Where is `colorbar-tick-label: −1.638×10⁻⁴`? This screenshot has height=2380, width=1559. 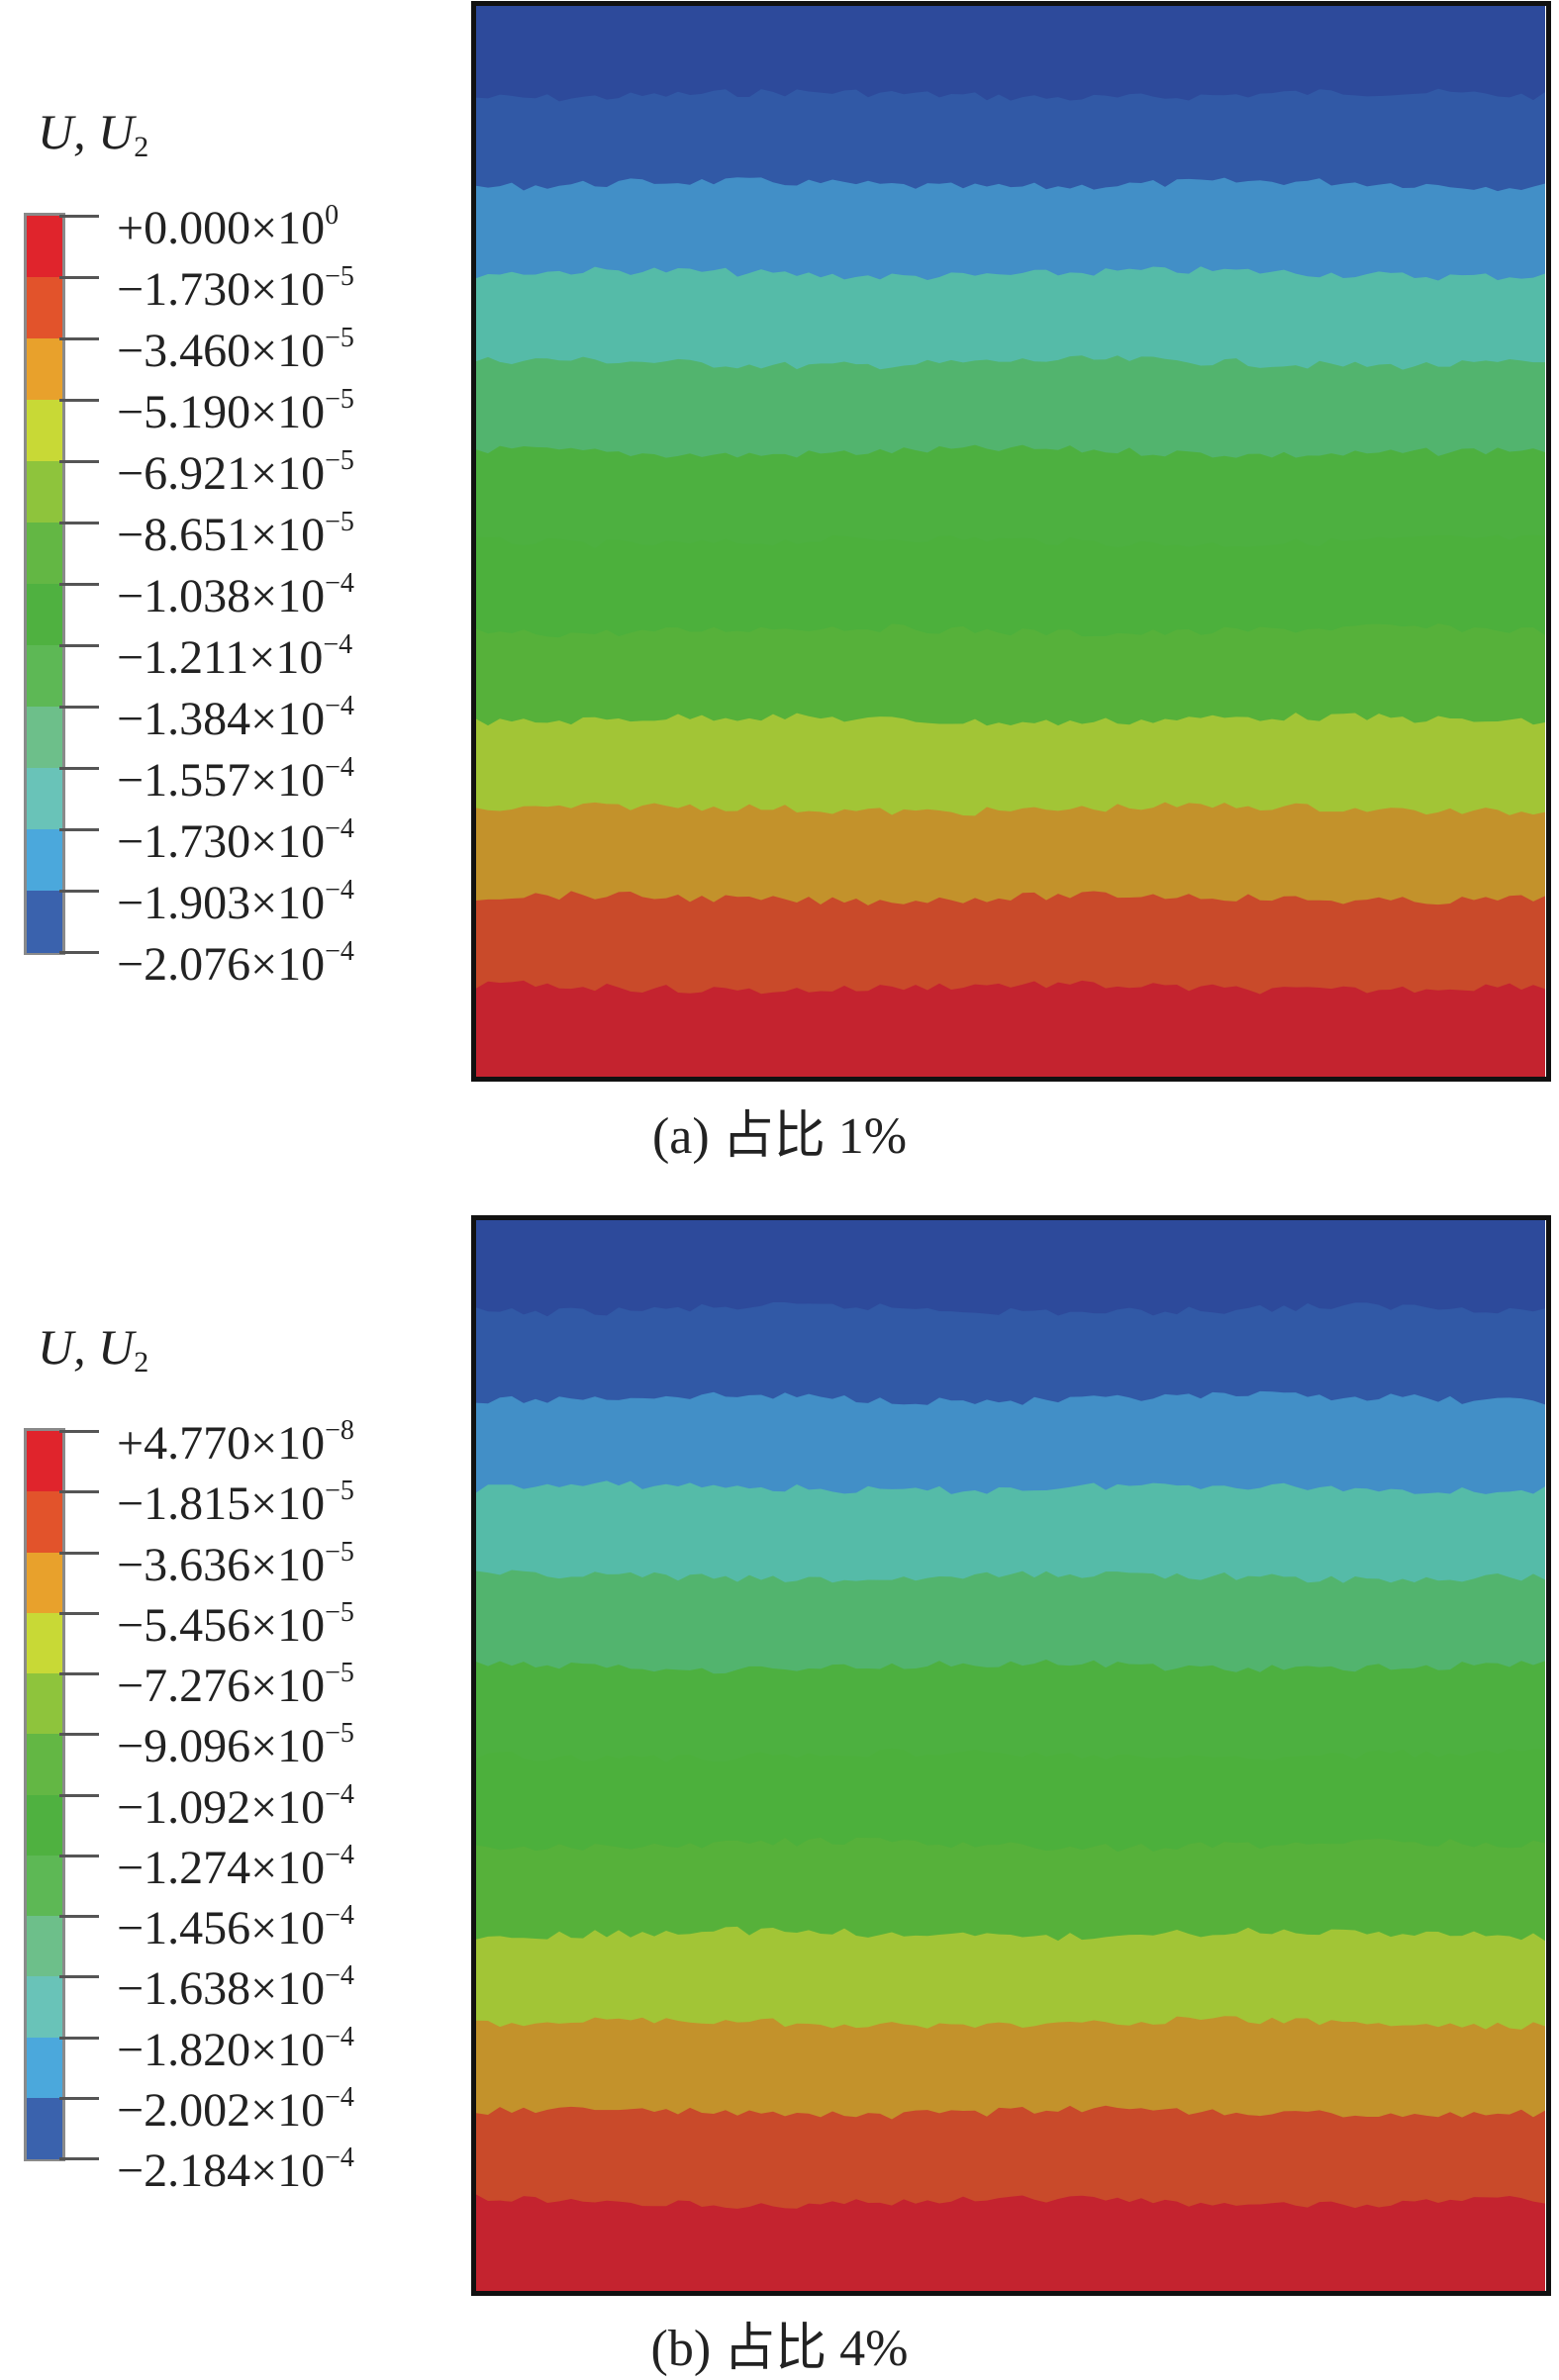 colorbar-tick-label: −1.638×10⁻⁴ is located at coordinates (236, 1982).